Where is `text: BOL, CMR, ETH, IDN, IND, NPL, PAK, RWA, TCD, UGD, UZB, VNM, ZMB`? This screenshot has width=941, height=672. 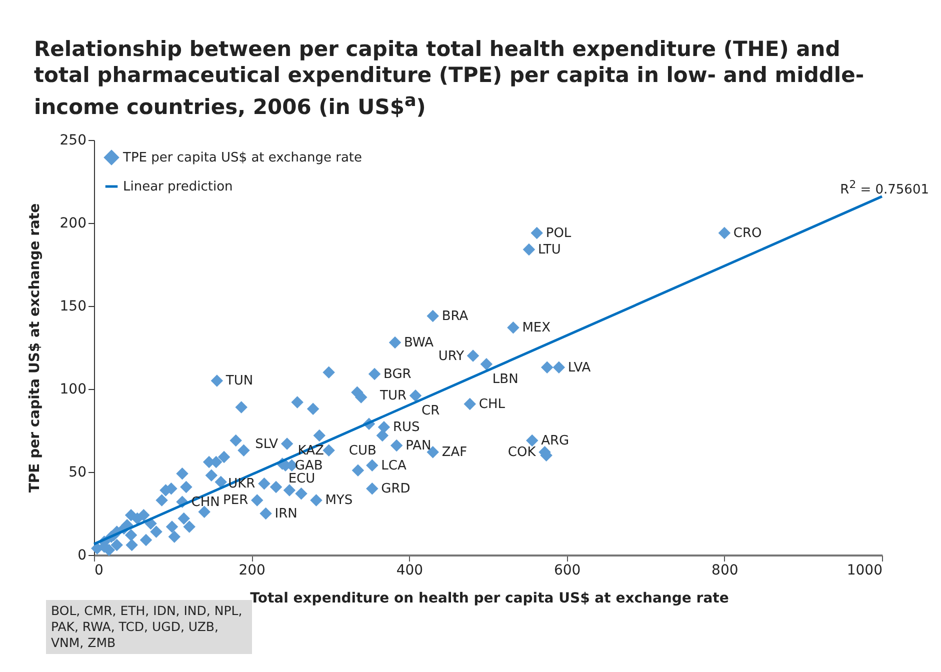
text: BOL, CMR, ETH, IDN, IND, NPL, PAK, RWA, TCD, UGD, UZB, VNM, ZMB is located at coordinates (149, 627).